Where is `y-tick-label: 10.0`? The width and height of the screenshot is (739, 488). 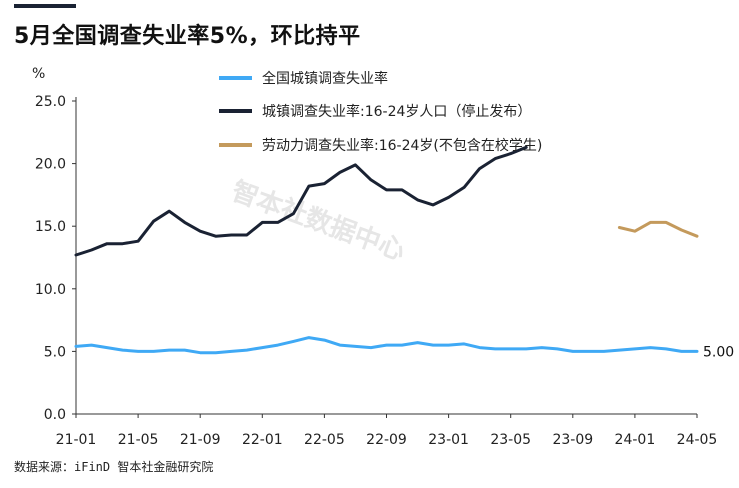 y-tick-label: 10.0 is located at coordinates (50, 290).